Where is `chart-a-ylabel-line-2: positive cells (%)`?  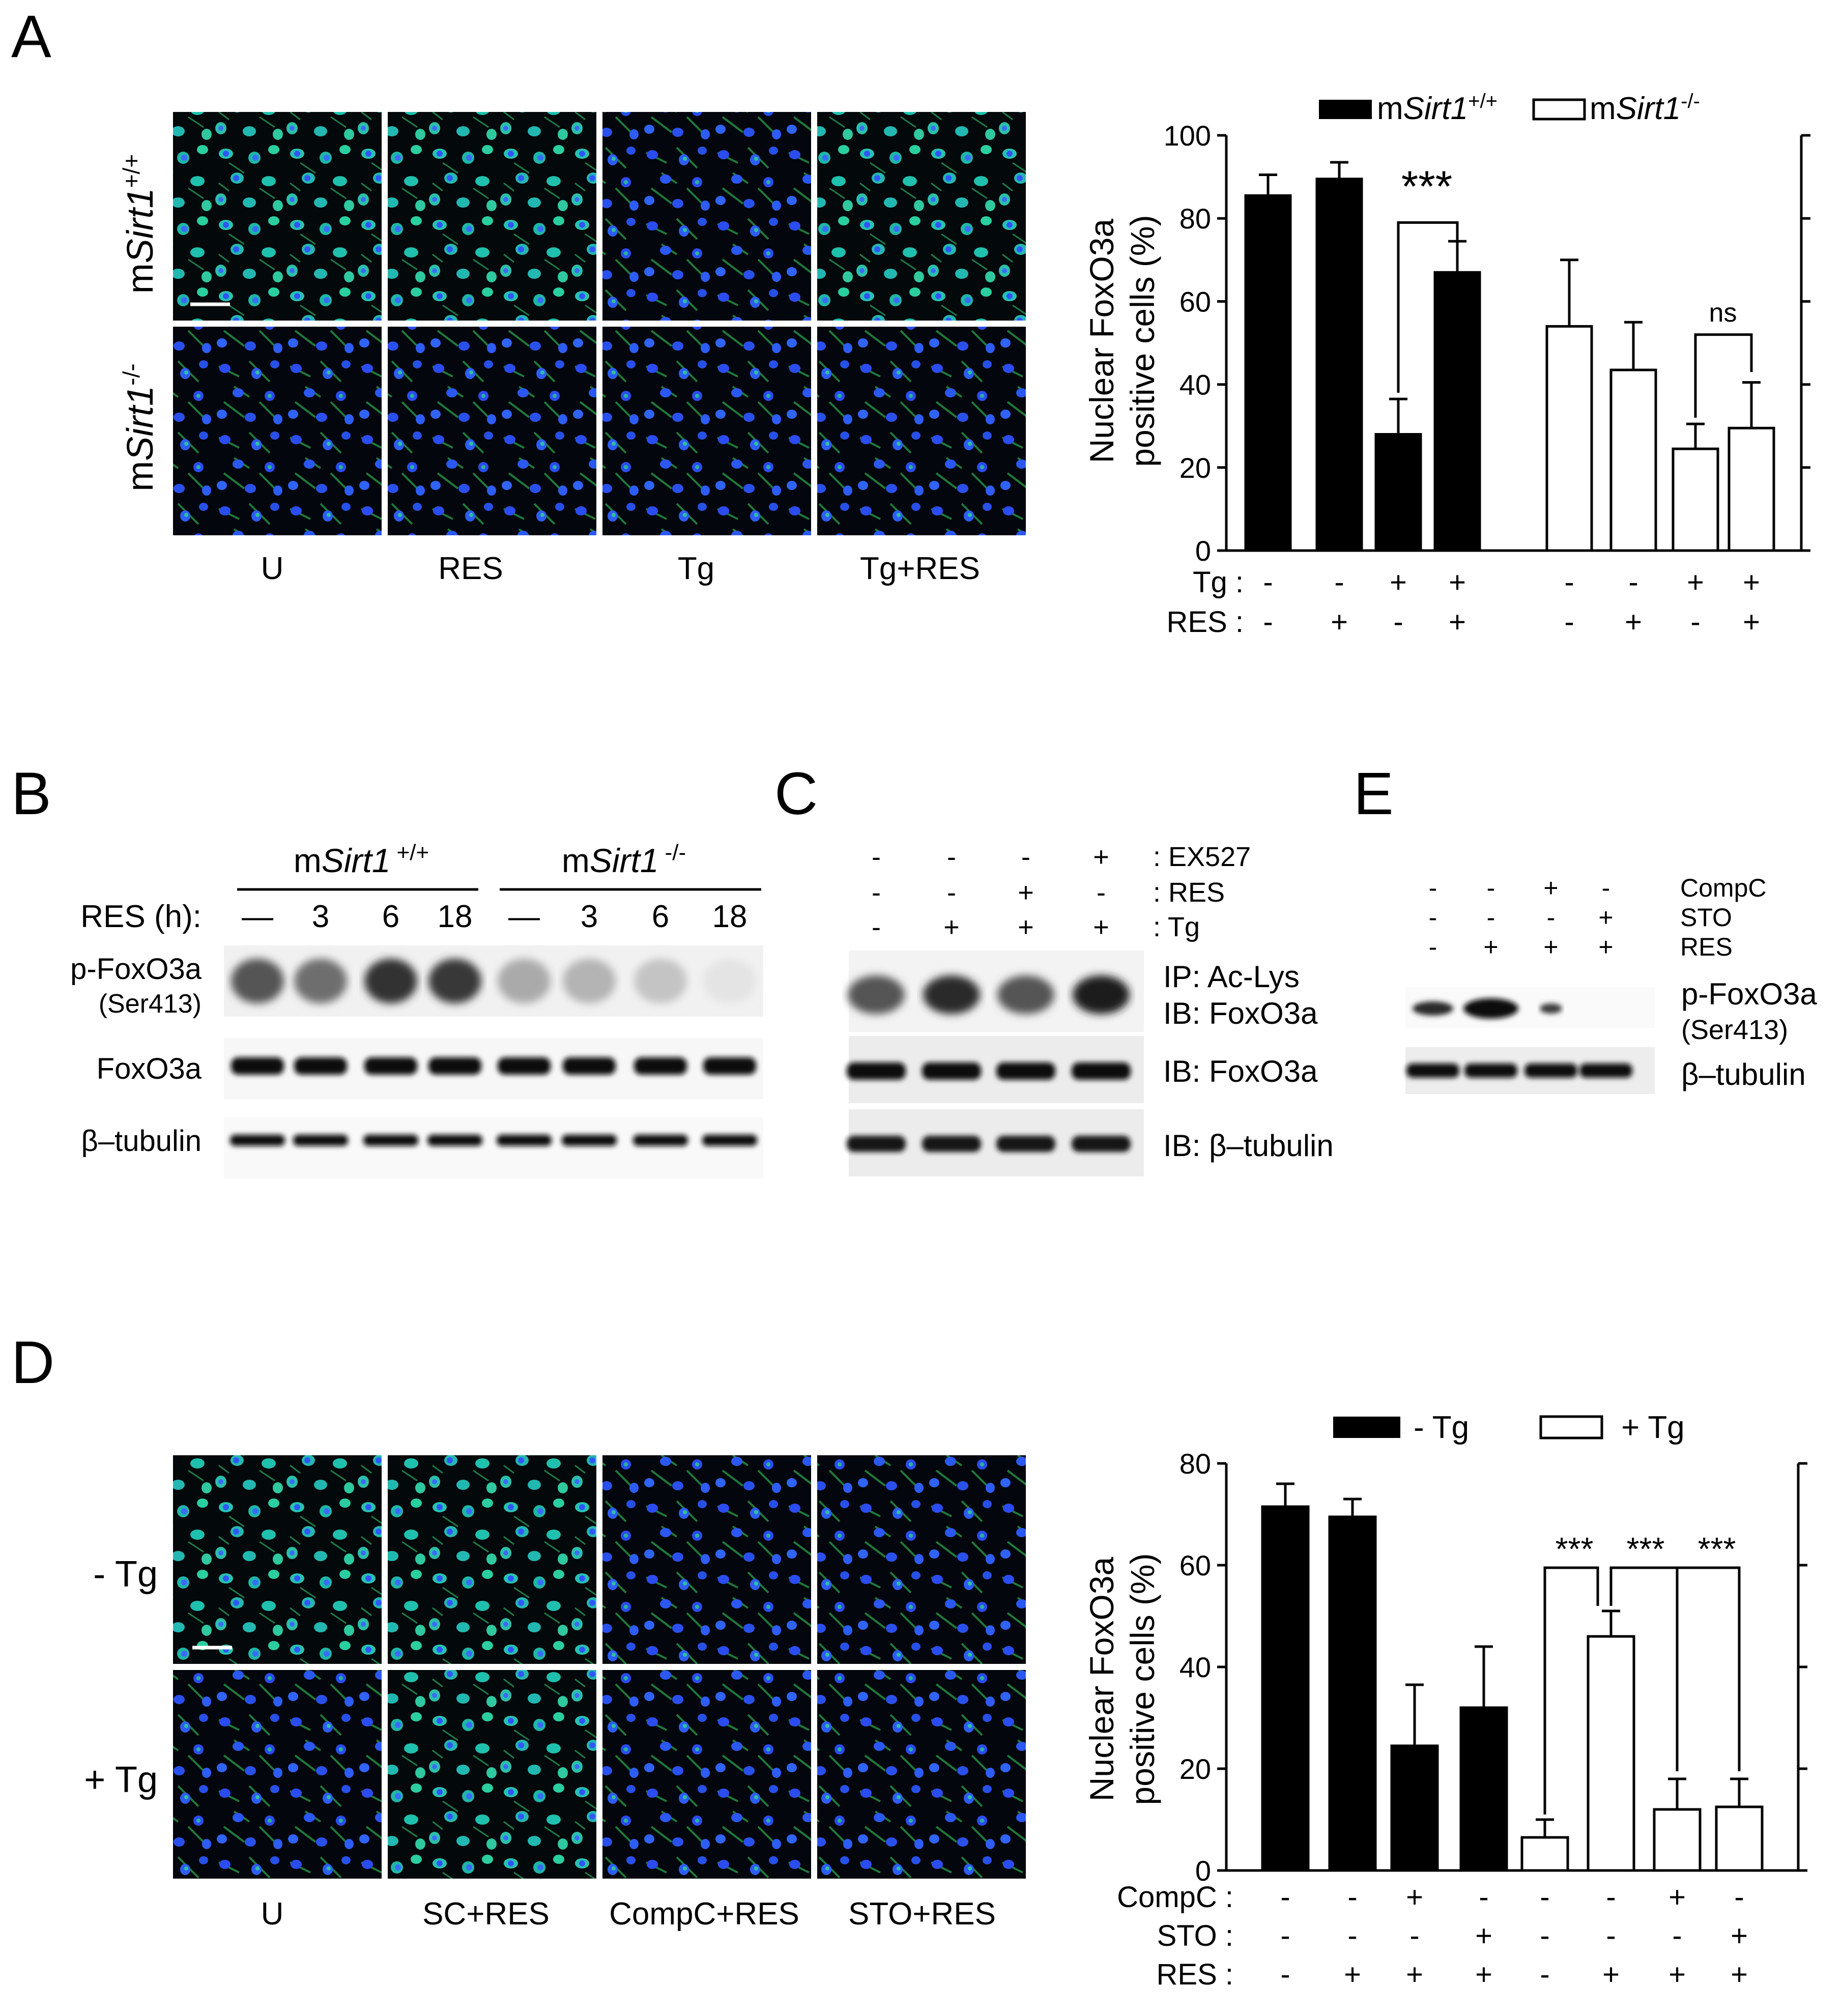
chart-a-ylabel-line-2: positive cells (%) is located at coordinates (1142, 341).